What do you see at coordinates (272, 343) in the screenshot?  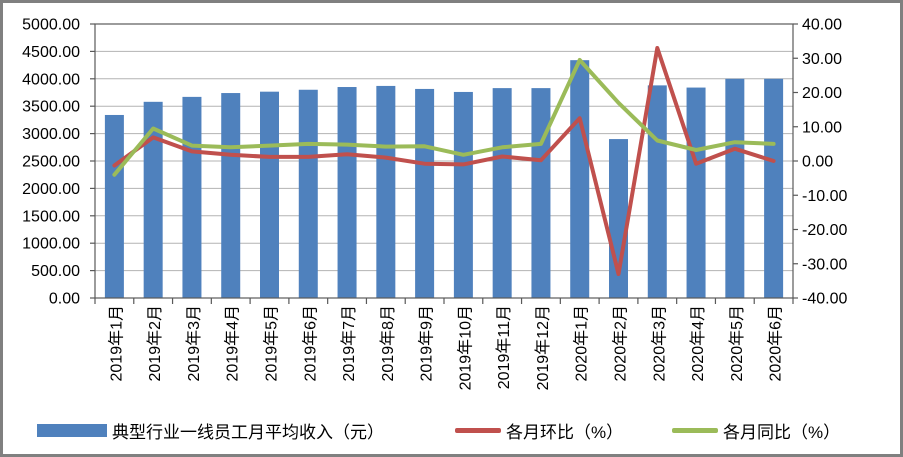 I see `x-axis-label: 2019年5月` at bounding box center [272, 343].